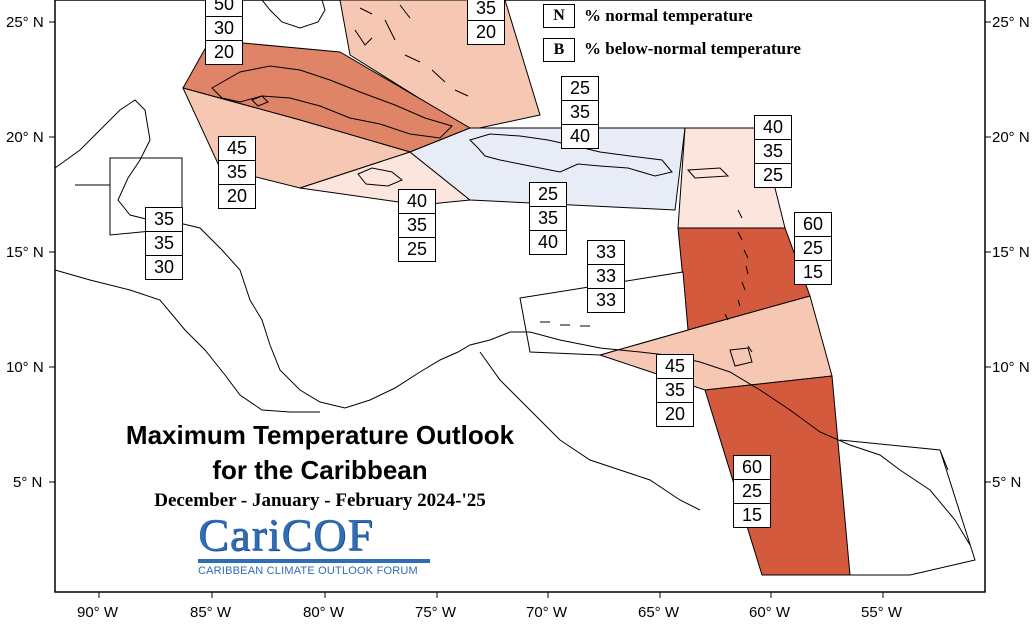  Describe the element at coordinates (738, 281) in the screenshot. I see `lesser-antilles` at that location.